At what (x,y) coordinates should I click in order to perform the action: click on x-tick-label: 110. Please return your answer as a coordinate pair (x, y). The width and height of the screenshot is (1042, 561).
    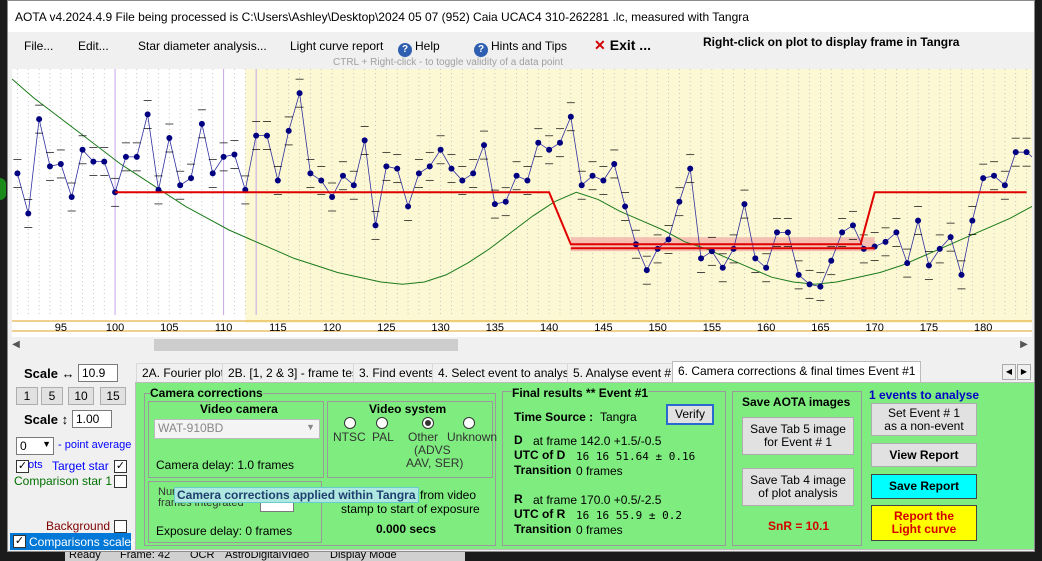
    Looking at the image, I should click on (224, 328).